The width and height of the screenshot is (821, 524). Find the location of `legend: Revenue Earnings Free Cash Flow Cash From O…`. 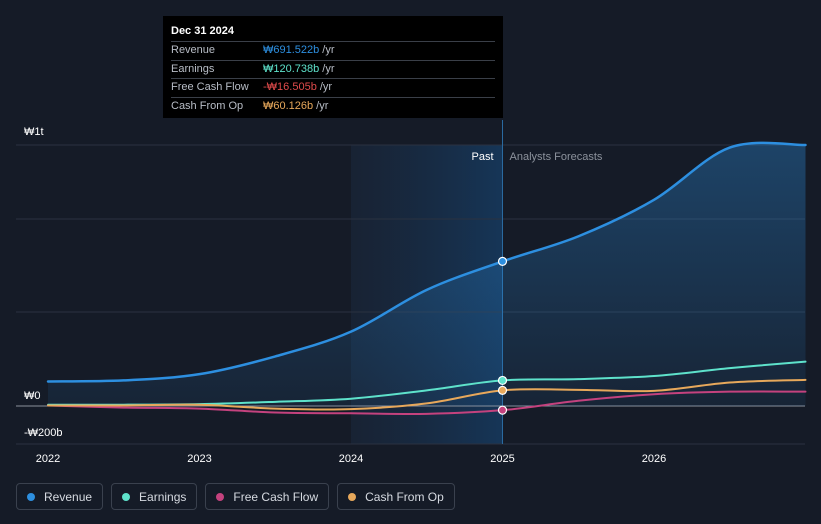

legend: Revenue Earnings Free Cash Flow Cash From O… is located at coordinates (235, 496).